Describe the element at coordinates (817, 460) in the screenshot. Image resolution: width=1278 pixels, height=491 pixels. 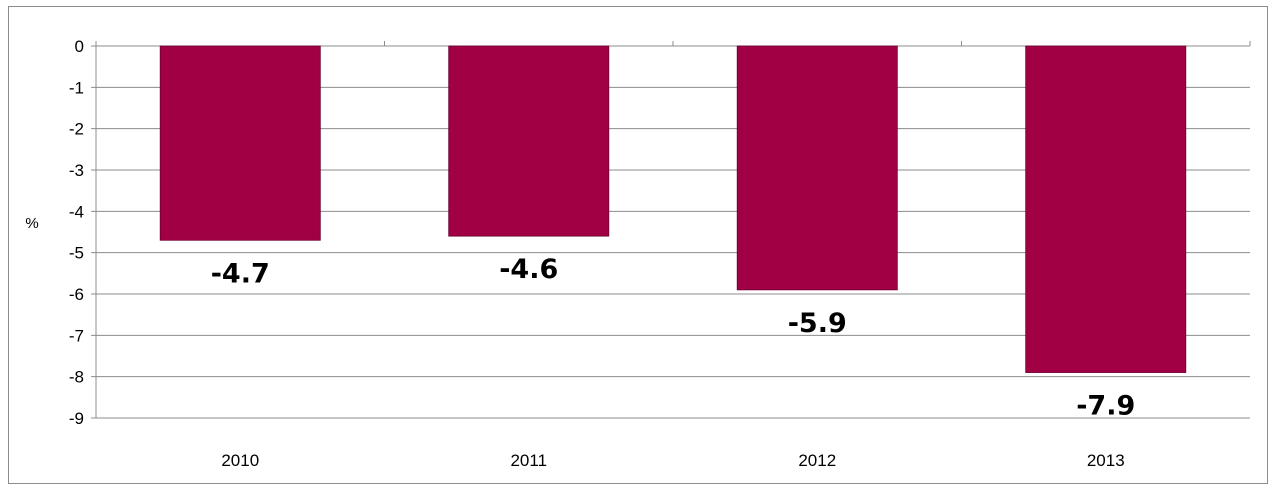
I see `x-tick-label: 2012` at that location.